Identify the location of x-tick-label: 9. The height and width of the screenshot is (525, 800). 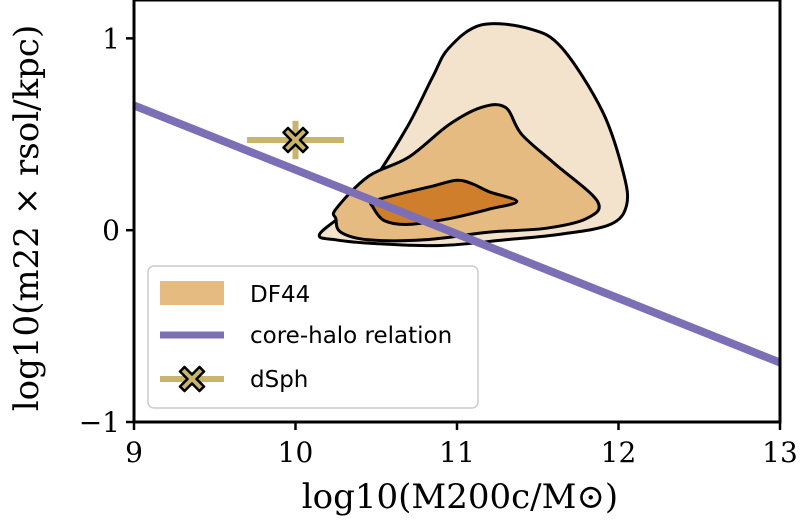
(134, 452).